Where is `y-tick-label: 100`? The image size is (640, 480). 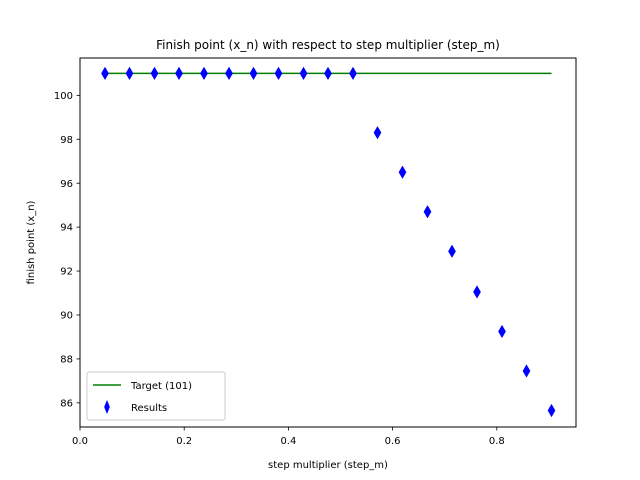 y-tick-label: 100 is located at coordinates (63, 96).